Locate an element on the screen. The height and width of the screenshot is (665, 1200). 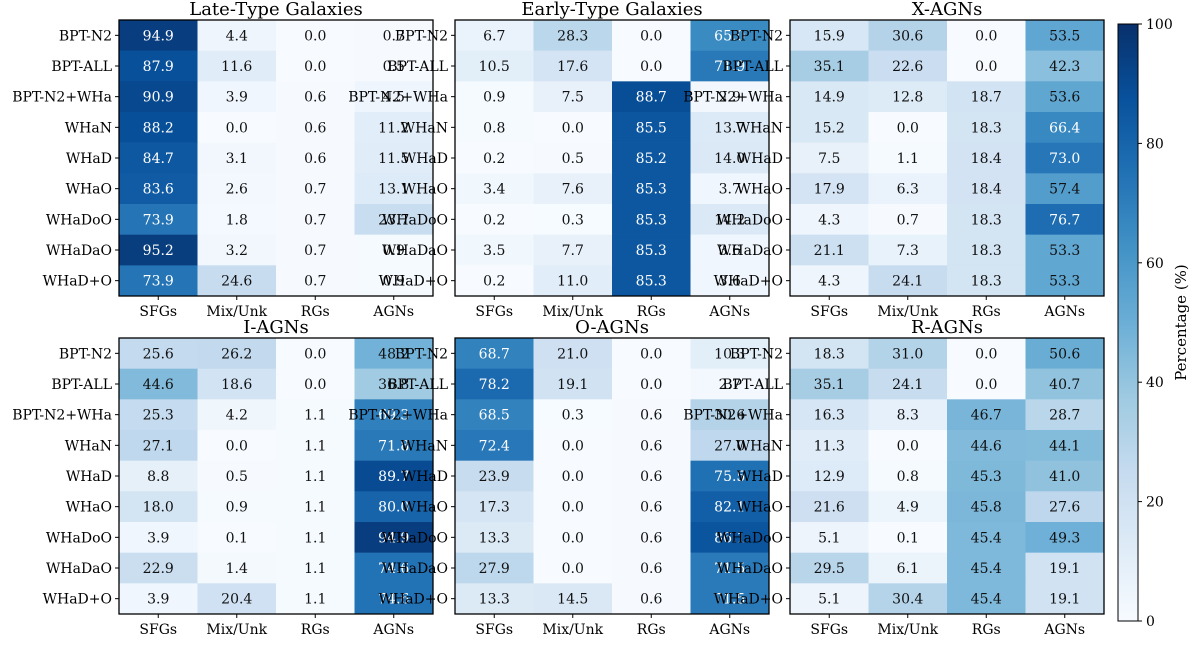
cell-value-label: 95.2 is located at coordinates (158, 251).